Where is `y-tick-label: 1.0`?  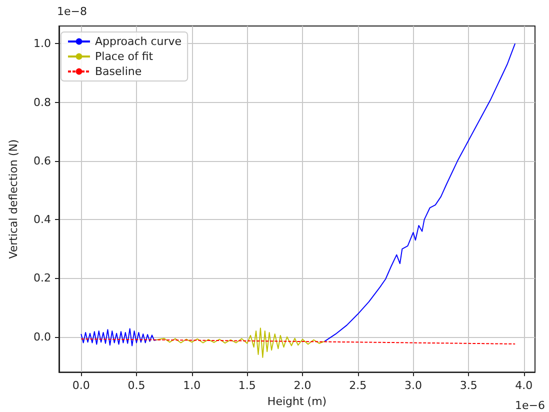
y-tick-label: 1.0 is located at coordinates (42, 43).